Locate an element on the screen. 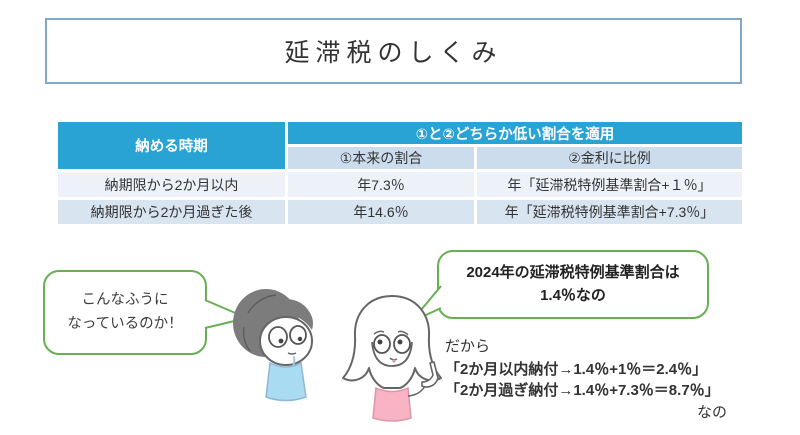 The image size is (800, 435). speech-bubble-right-line1: 2024年の延滞税特例基準割合は is located at coordinates (573, 272).